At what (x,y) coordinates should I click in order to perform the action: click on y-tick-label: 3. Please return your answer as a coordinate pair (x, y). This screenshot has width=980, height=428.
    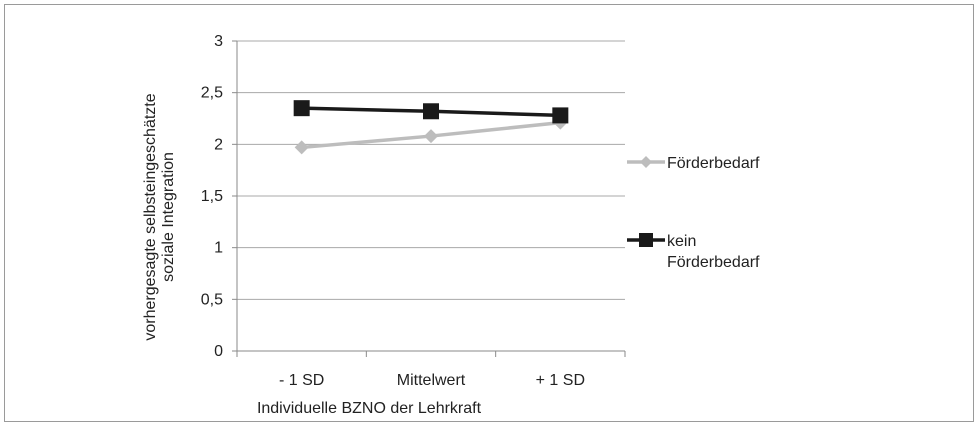
    Looking at the image, I should click on (218, 41).